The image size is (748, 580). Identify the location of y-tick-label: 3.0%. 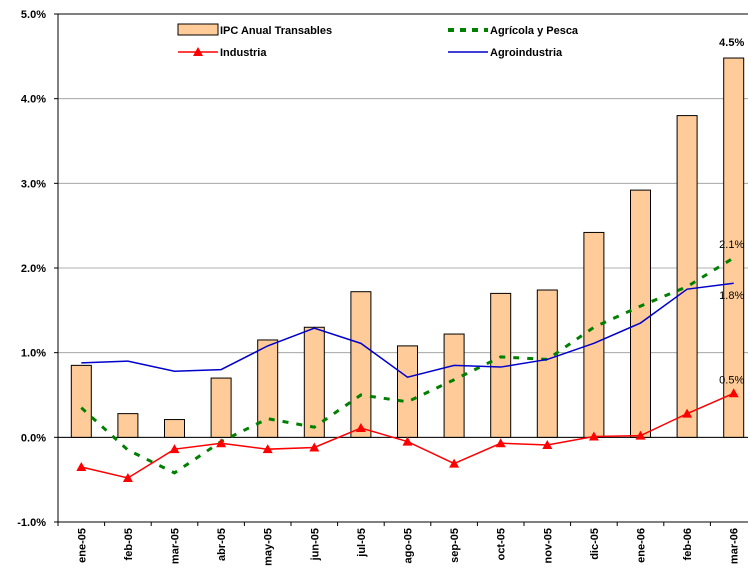
(33, 184).